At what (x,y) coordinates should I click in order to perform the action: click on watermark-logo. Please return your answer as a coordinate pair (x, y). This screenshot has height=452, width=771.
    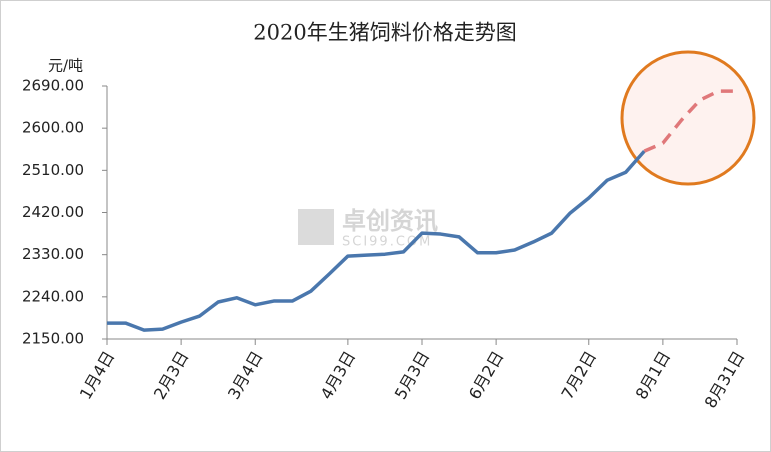
    Looking at the image, I should click on (316, 227).